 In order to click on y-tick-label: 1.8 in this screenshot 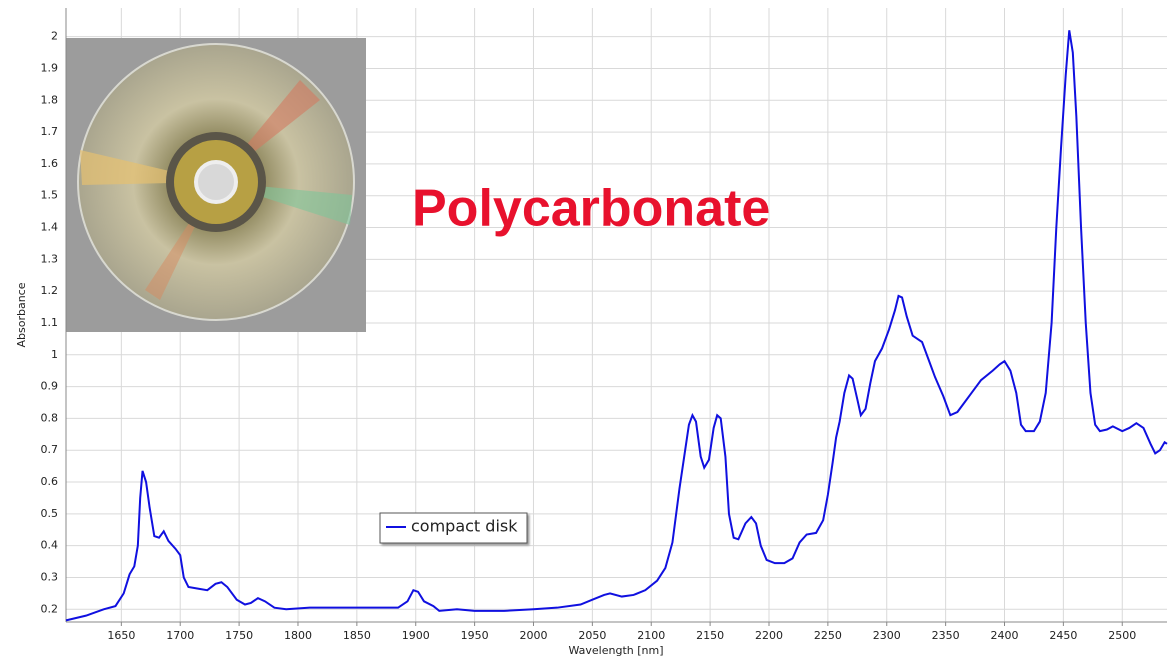, I will do `click(50, 99)`.